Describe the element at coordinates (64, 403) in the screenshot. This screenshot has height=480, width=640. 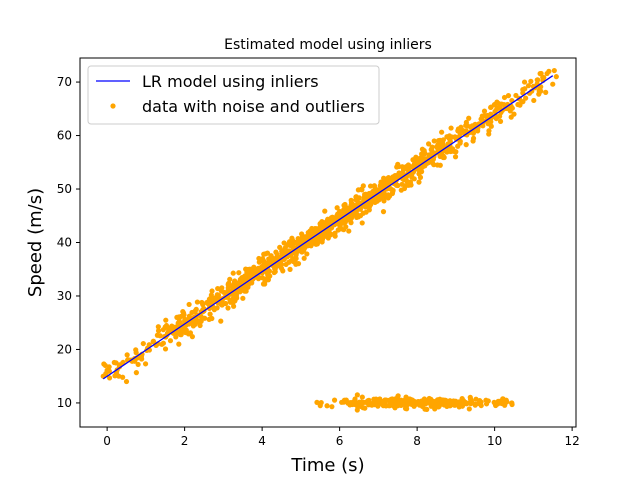
I see `y-tick-label: 10` at that location.